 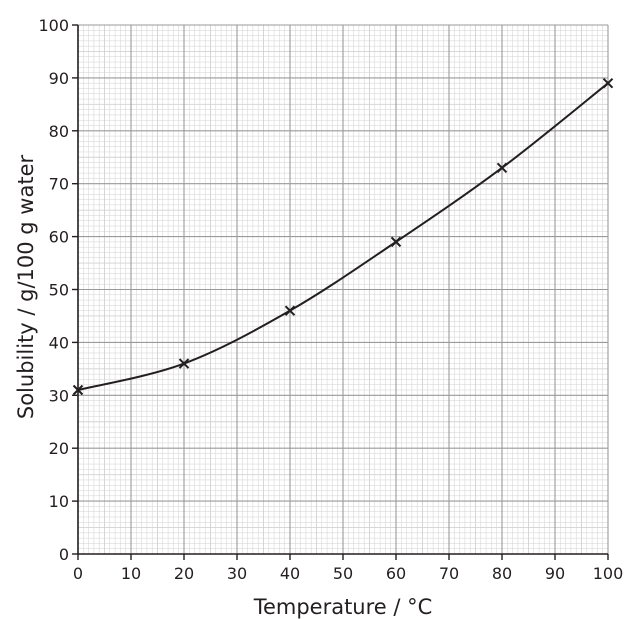 I want to click on x-tick-label: 10, so click(x=131, y=573).